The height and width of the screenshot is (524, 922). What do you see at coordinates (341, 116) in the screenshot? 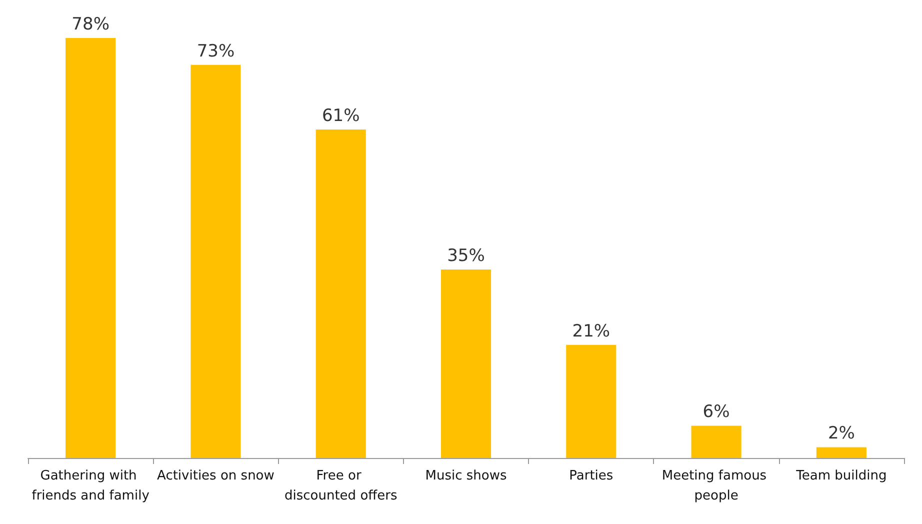
I see `data-label: 61%` at bounding box center [341, 116].